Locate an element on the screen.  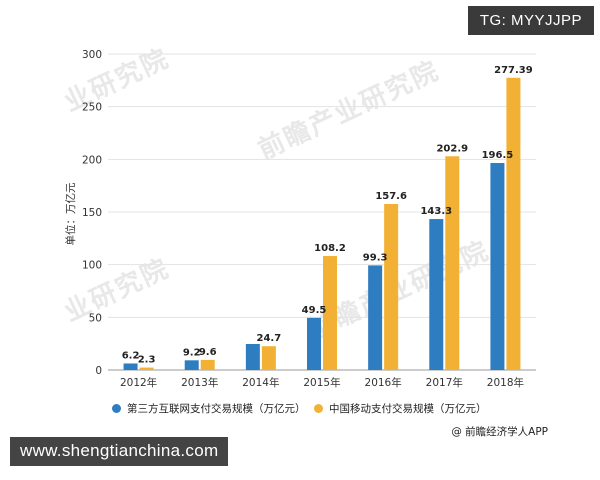
data-label: 143.3 is located at coordinates (436, 211).